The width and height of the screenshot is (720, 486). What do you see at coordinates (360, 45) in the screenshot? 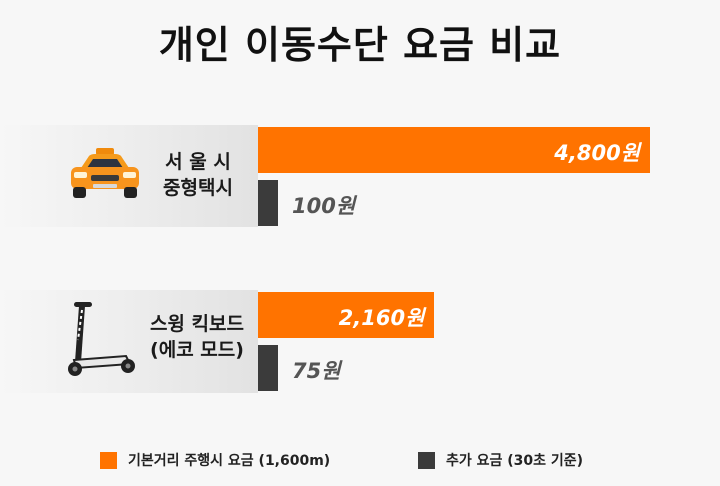
I see `page-title: 개인 이동수단 요금 비교` at bounding box center [360, 45].